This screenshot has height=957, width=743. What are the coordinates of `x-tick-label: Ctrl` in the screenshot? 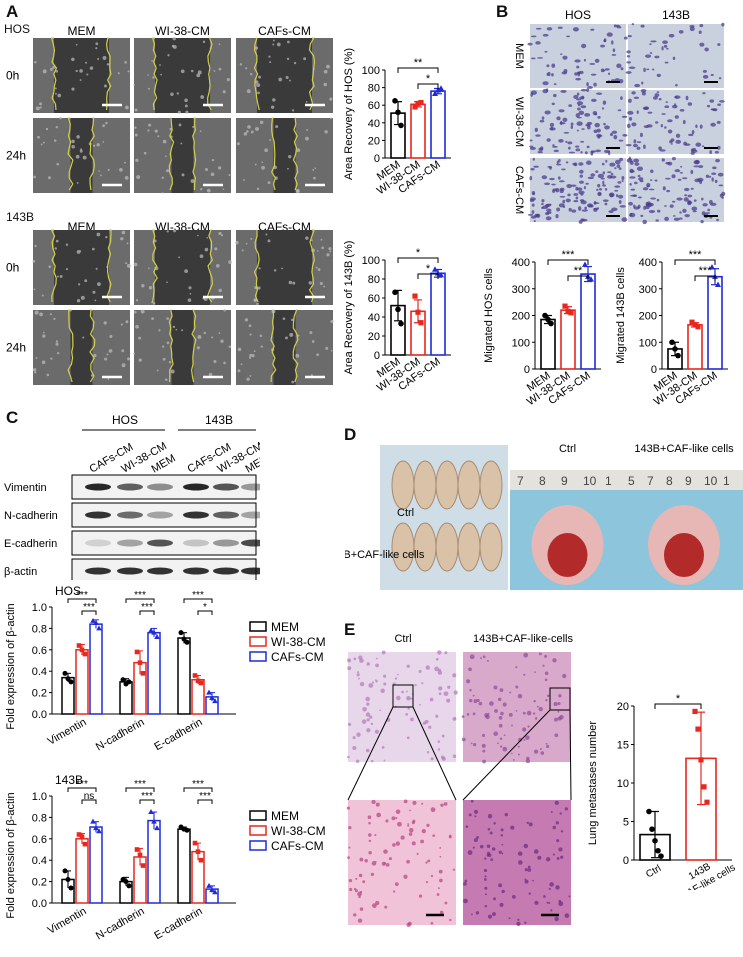 It's located at (653, 871).